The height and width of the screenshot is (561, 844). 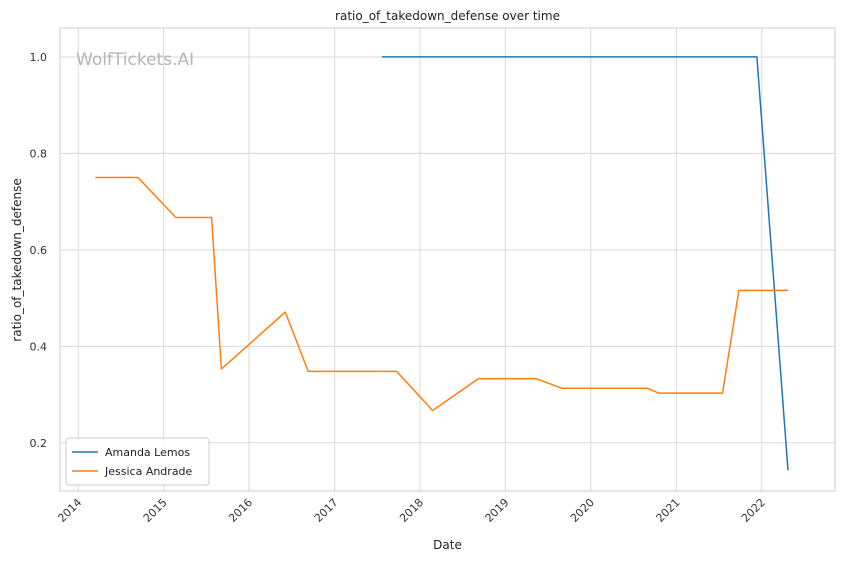 What do you see at coordinates (147, 452) in the screenshot?
I see `legend-label-amanda-lemos: Amanda Lemos` at bounding box center [147, 452].